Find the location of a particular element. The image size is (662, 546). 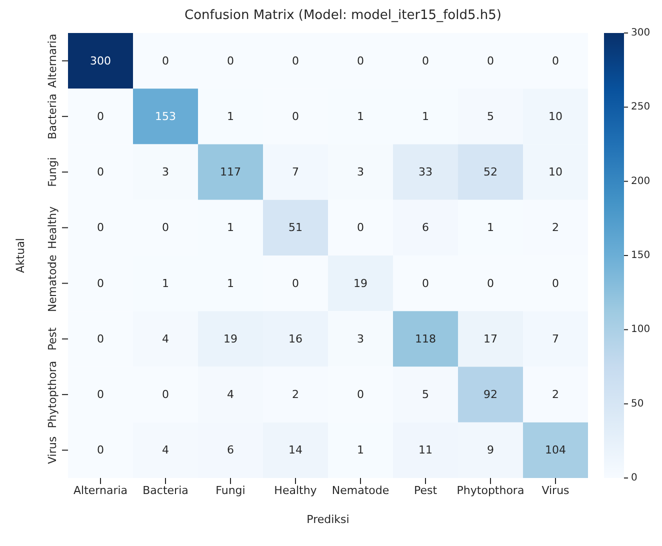

data-label: 9 is located at coordinates (490, 450).